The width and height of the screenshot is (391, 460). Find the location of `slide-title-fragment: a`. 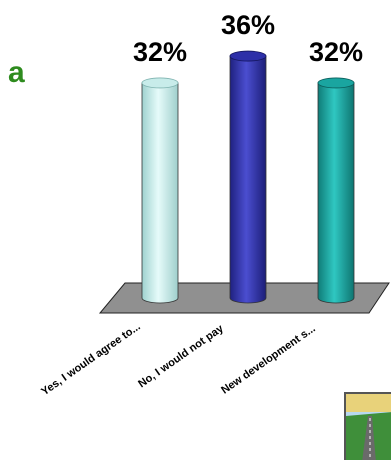

slide-title-fragment: a is located at coordinates (16, 72).